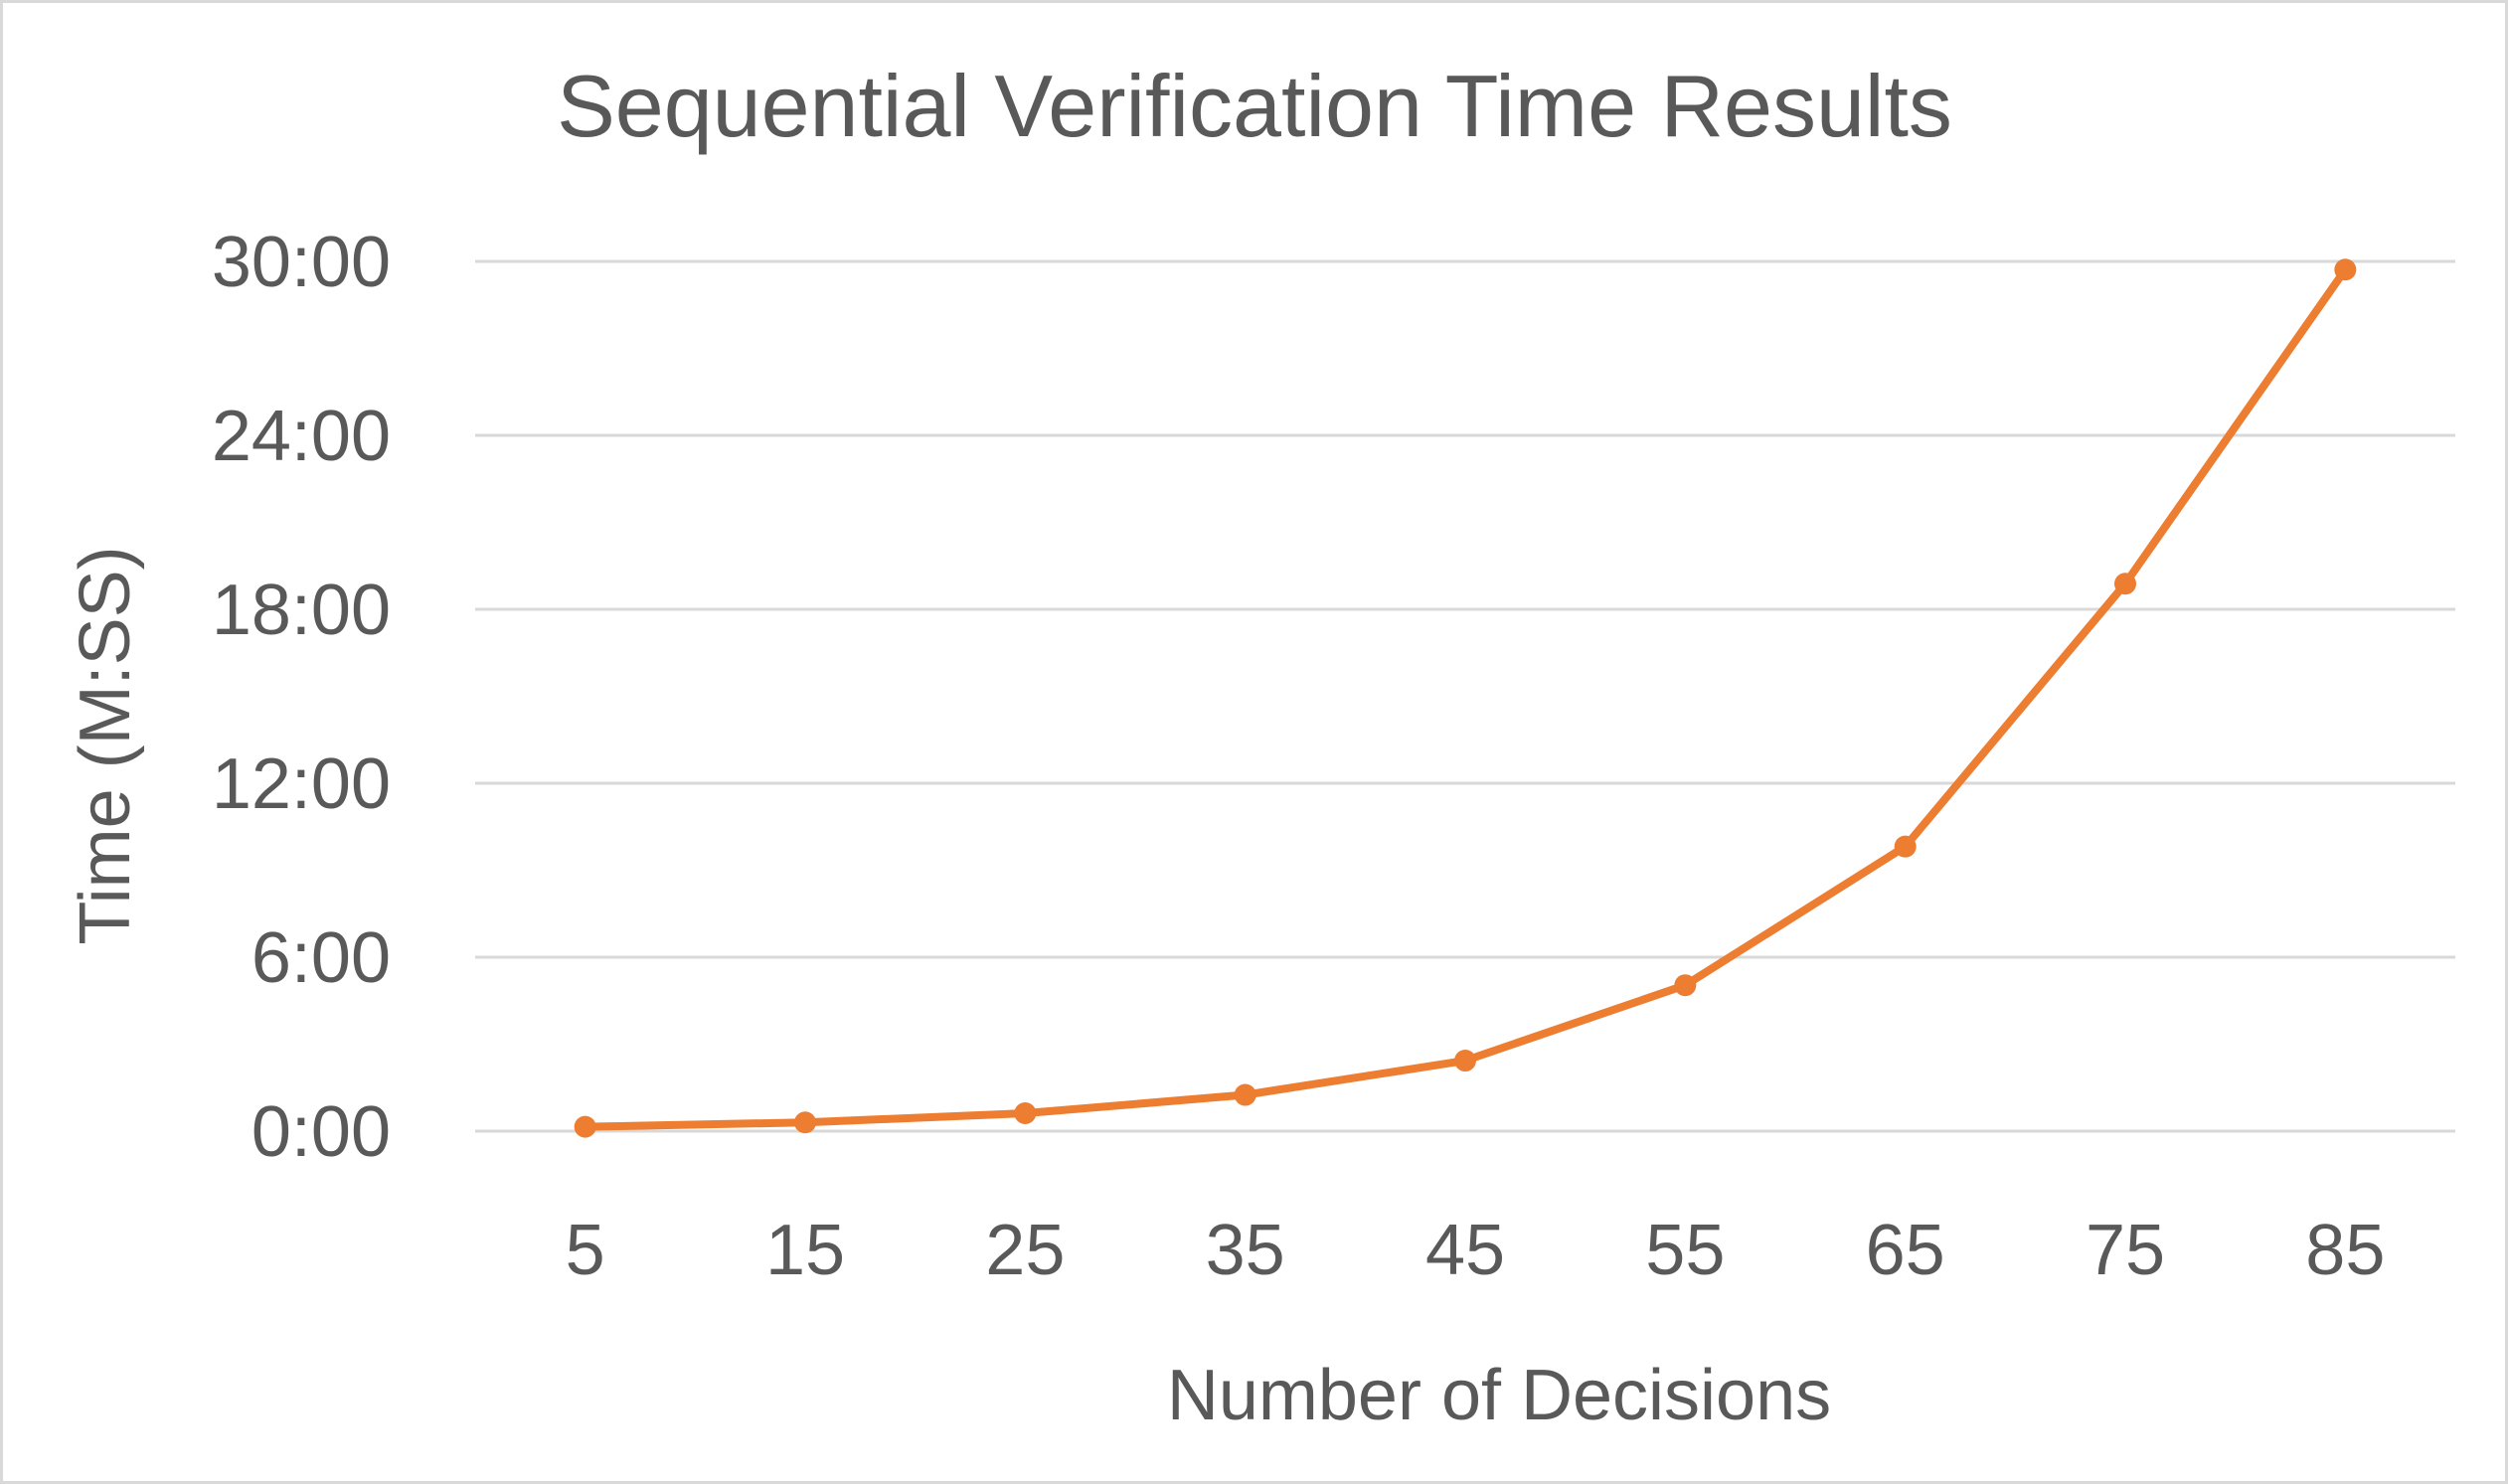  I want to click on y-axis-ticks: 0:00 6:00 12:00 18:00 24:00 30:00, so click(301, 697).